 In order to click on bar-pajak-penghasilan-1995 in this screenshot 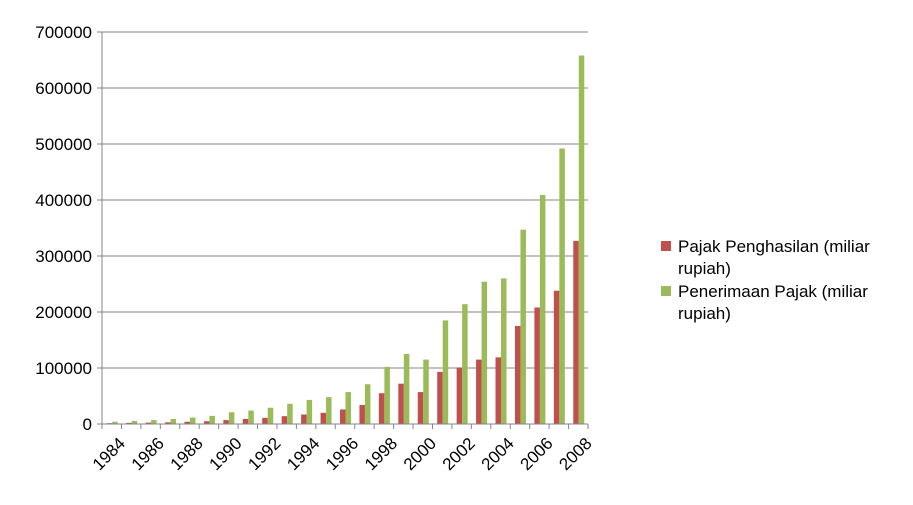, I will do `click(323, 418)`.